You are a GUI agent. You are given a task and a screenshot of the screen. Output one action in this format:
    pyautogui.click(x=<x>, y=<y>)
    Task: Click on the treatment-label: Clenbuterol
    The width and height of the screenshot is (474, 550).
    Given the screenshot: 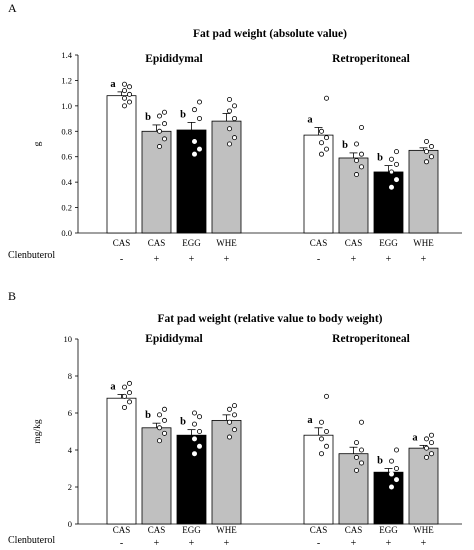 What is the action you would take?
    pyautogui.click(x=31, y=540)
    